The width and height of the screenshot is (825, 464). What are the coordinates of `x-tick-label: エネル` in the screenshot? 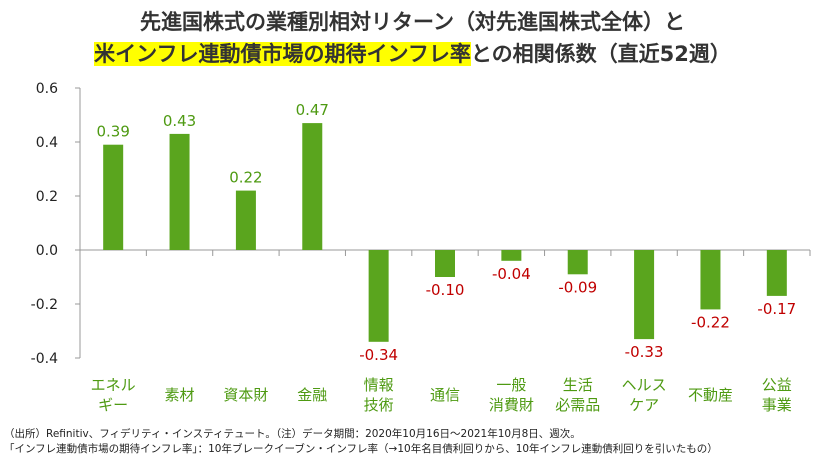 It's located at (113, 385).